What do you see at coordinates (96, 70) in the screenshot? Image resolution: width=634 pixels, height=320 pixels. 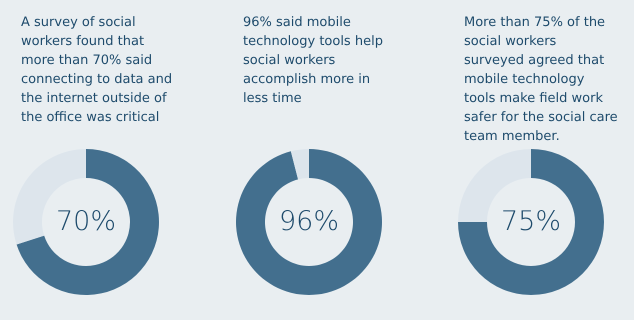 I see `chart-title: A survey of social workers found that more than 70% said connecting to data and the internet outside of the office was critical` at bounding box center [96, 70].